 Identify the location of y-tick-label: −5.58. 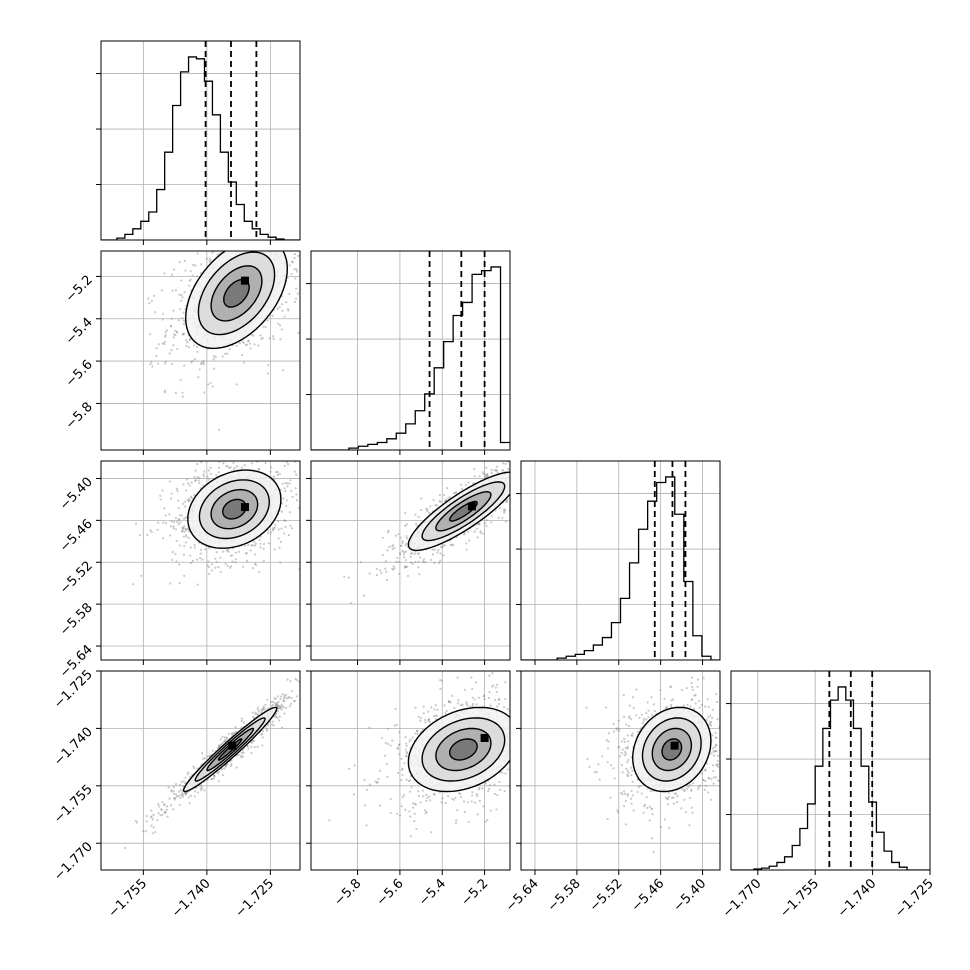
(76, 619).